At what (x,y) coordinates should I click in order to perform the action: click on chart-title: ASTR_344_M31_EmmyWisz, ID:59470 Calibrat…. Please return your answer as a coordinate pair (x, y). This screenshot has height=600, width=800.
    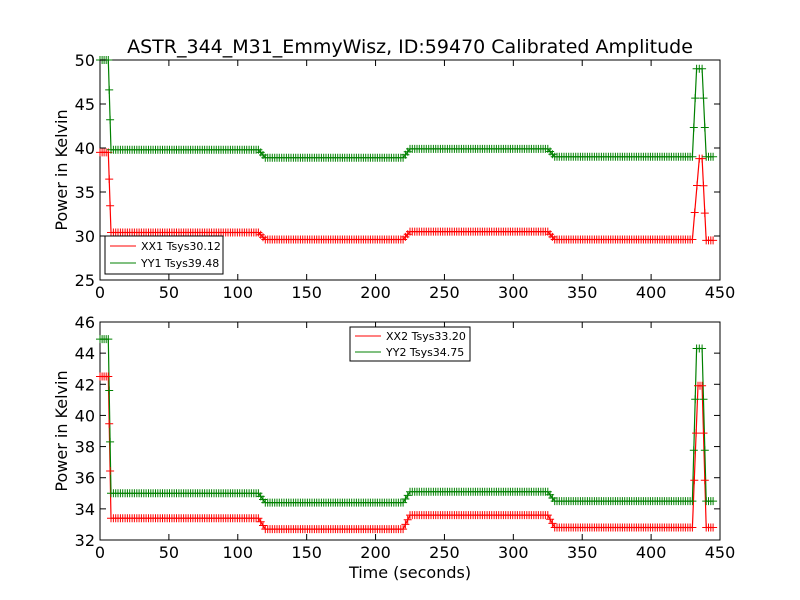
    Looking at the image, I should click on (410, 47).